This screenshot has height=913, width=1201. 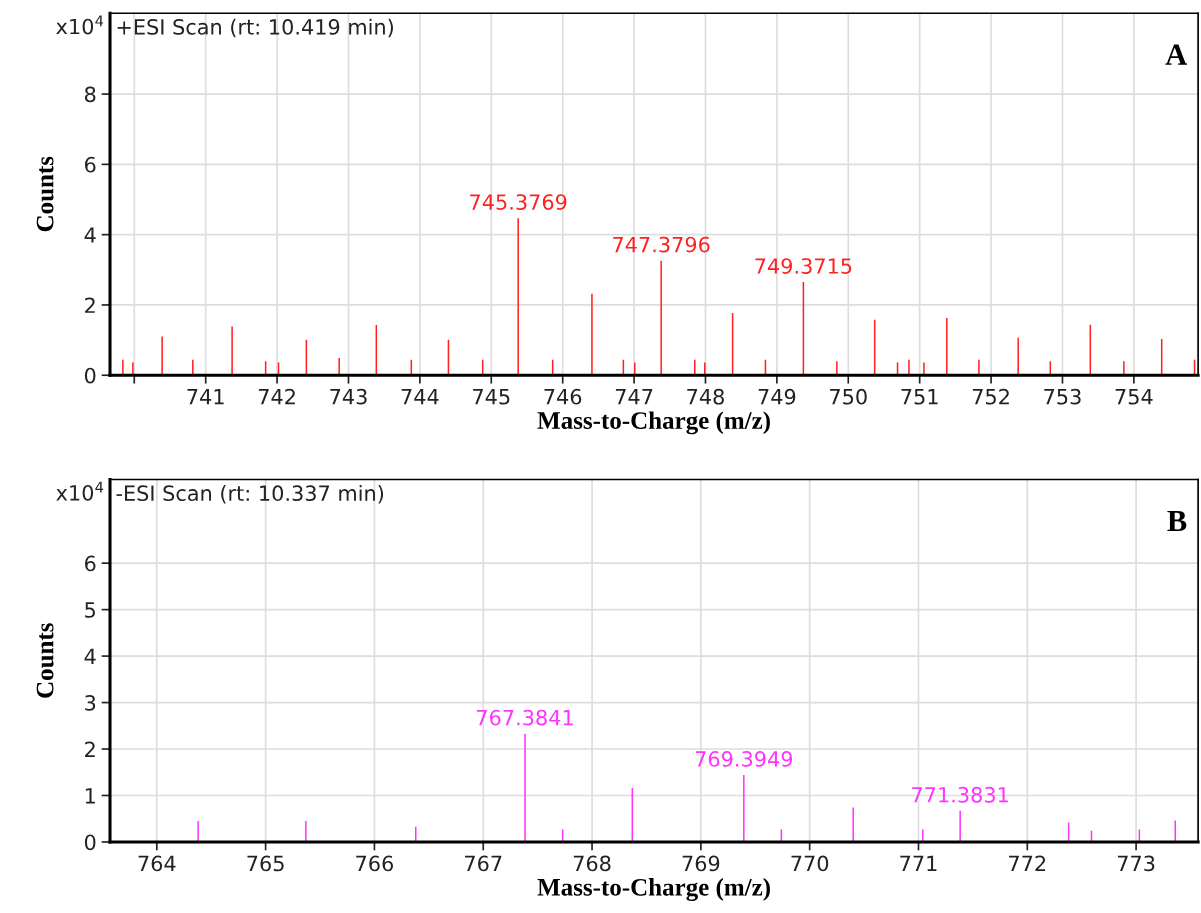 I want to click on x-tick-label: 767, so click(x=483, y=863).